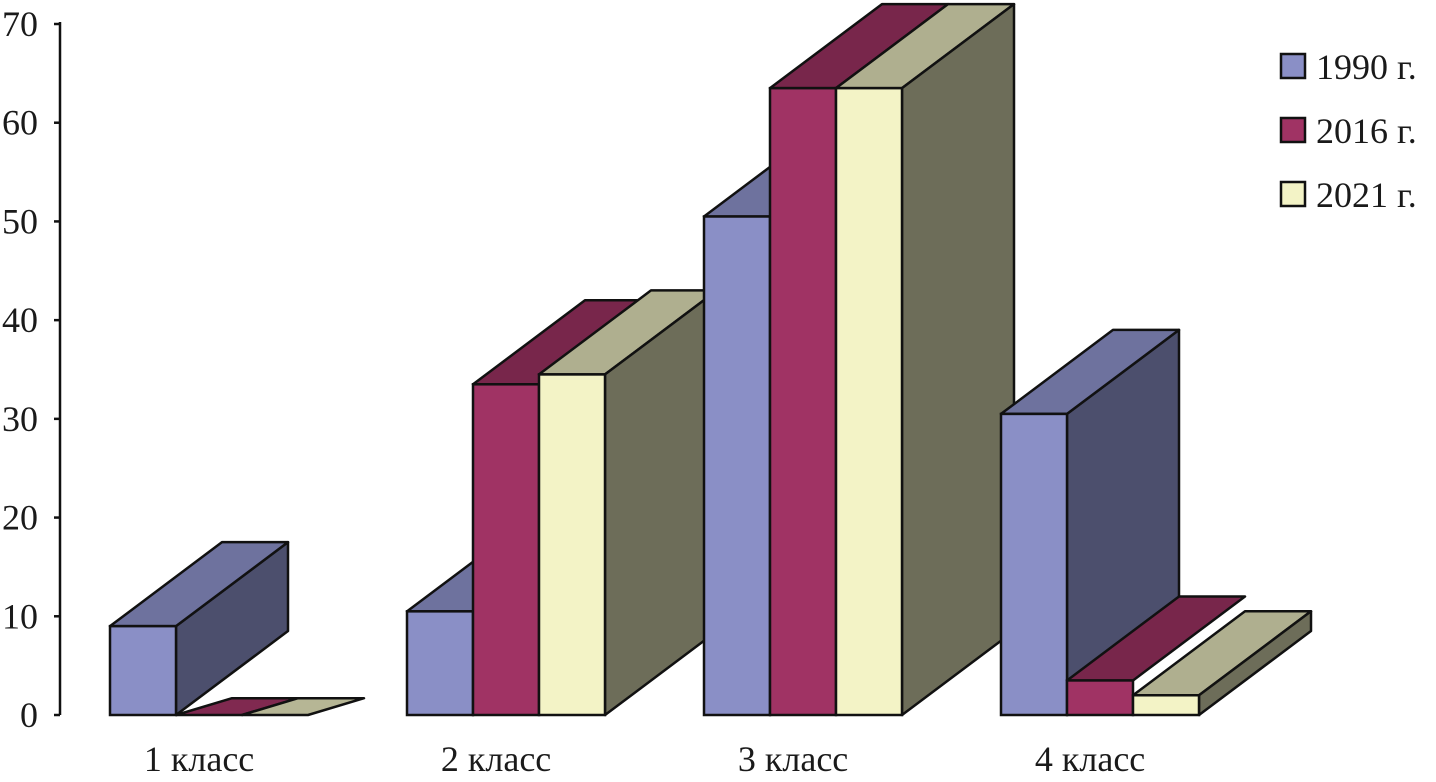 This screenshot has height=782, width=1436. Describe the element at coordinates (20, 616) in the screenshot. I see `y-tick-label: 10` at that location.